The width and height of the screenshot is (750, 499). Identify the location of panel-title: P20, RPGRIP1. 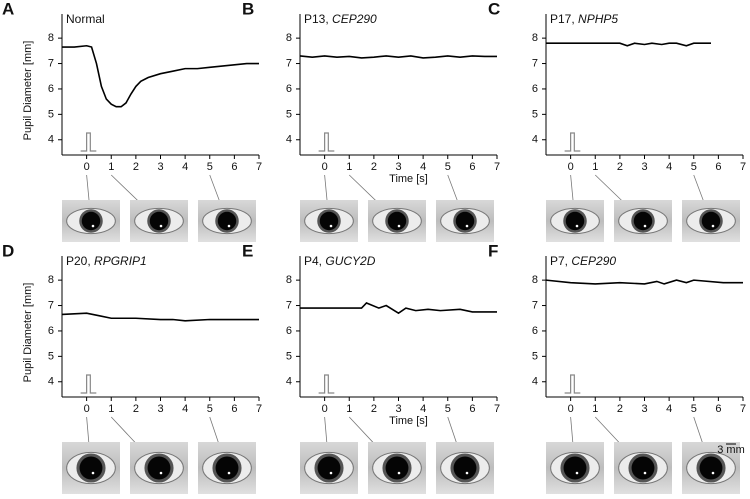
(106, 261).